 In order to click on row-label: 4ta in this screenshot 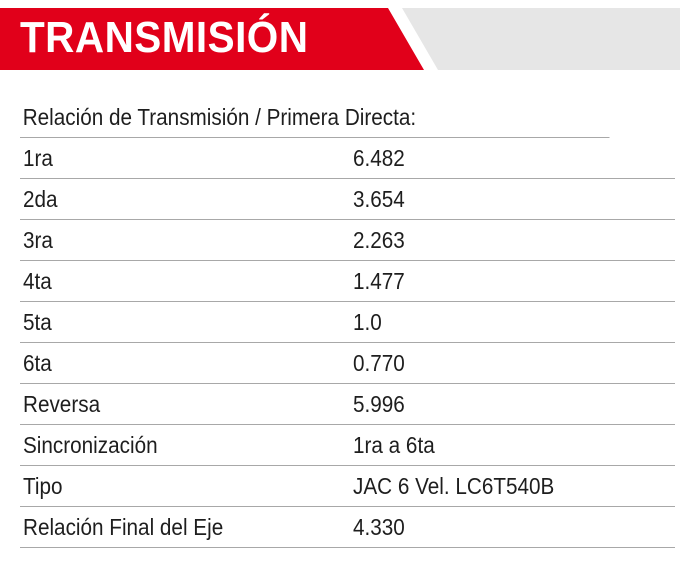, I will do `click(37, 281)`.